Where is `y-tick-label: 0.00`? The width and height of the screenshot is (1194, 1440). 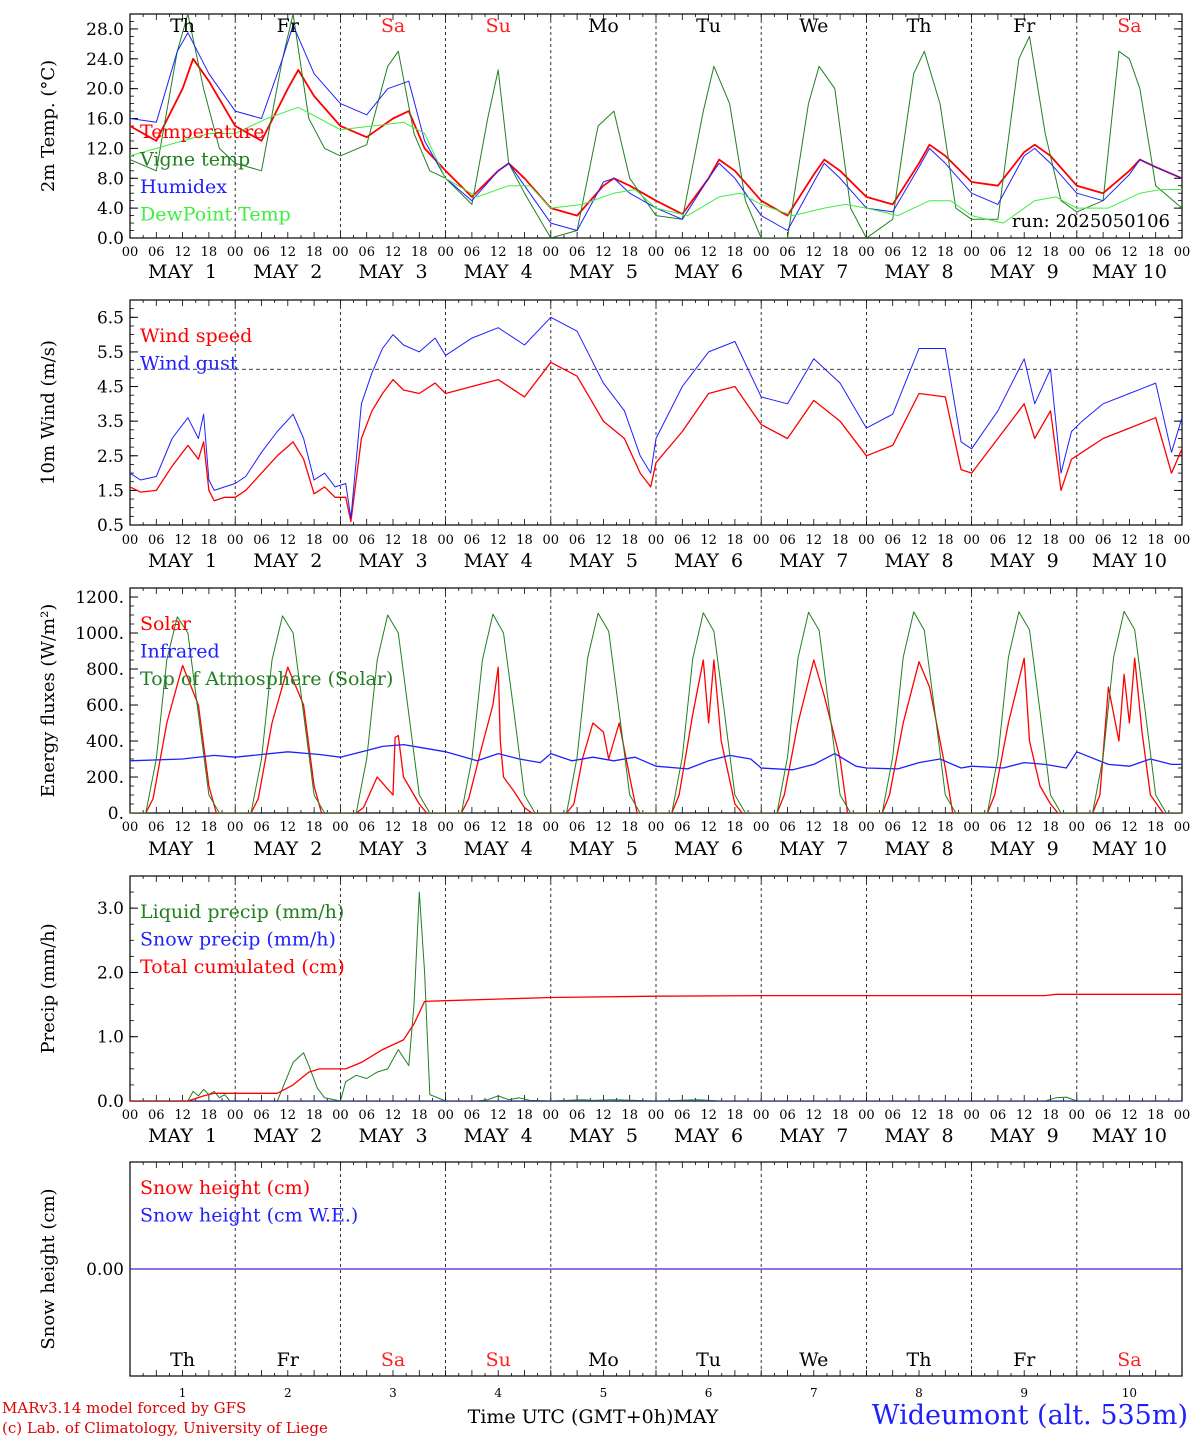 y-tick-label: 0.00 is located at coordinates (105, 1270).